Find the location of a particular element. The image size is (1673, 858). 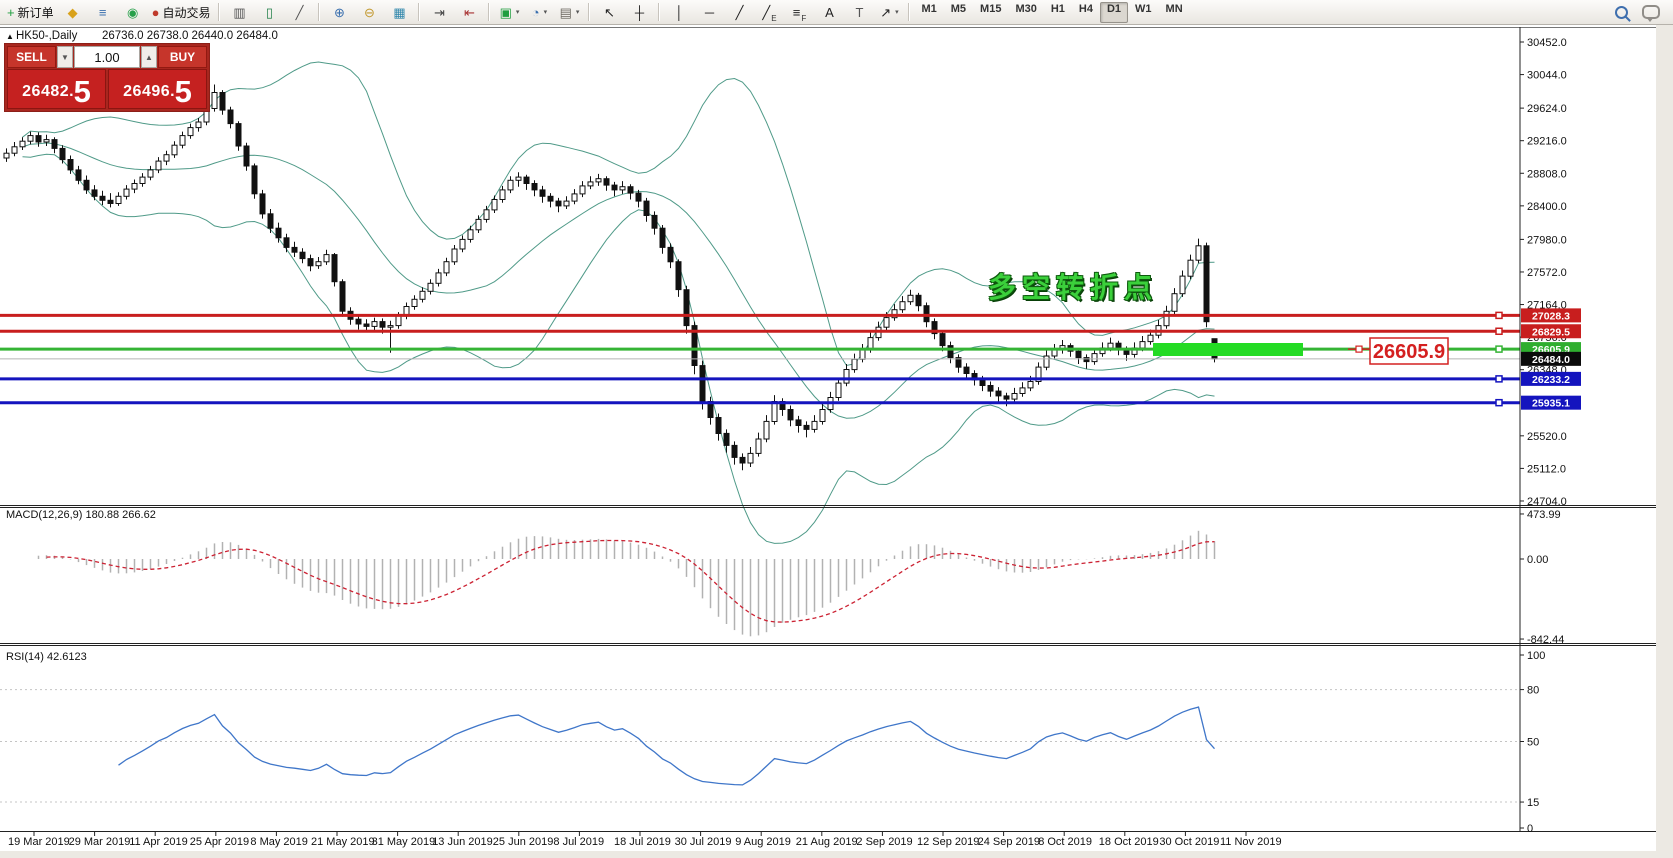

candlestick-button: ▯ is located at coordinates (269, 12).